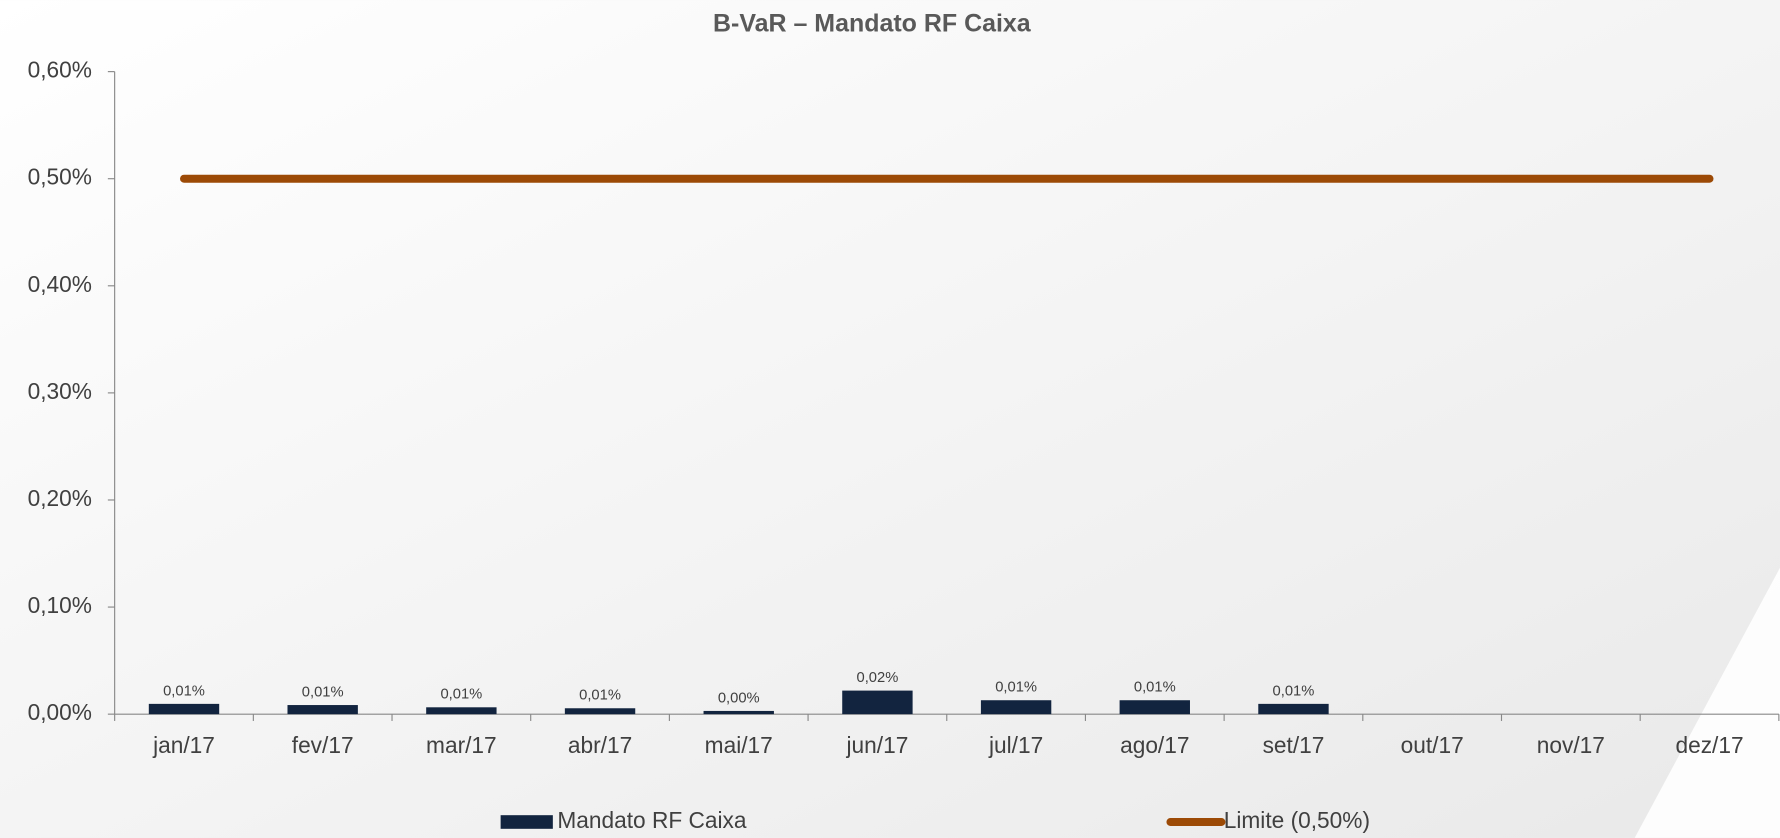 The width and height of the screenshot is (1780, 838). What do you see at coordinates (60, 712) in the screenshot?
I see `y-tick-label: 0,00%` at bounding box center [60, 712].